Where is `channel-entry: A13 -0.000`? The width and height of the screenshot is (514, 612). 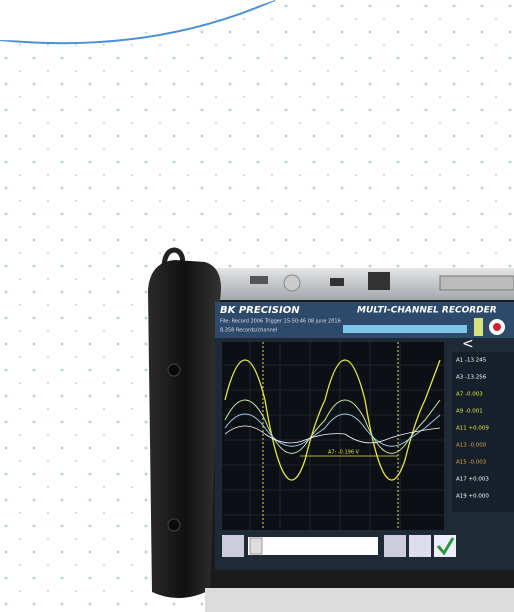 channel-entry: A13 -0.000 is located at coordinates (471, 446).